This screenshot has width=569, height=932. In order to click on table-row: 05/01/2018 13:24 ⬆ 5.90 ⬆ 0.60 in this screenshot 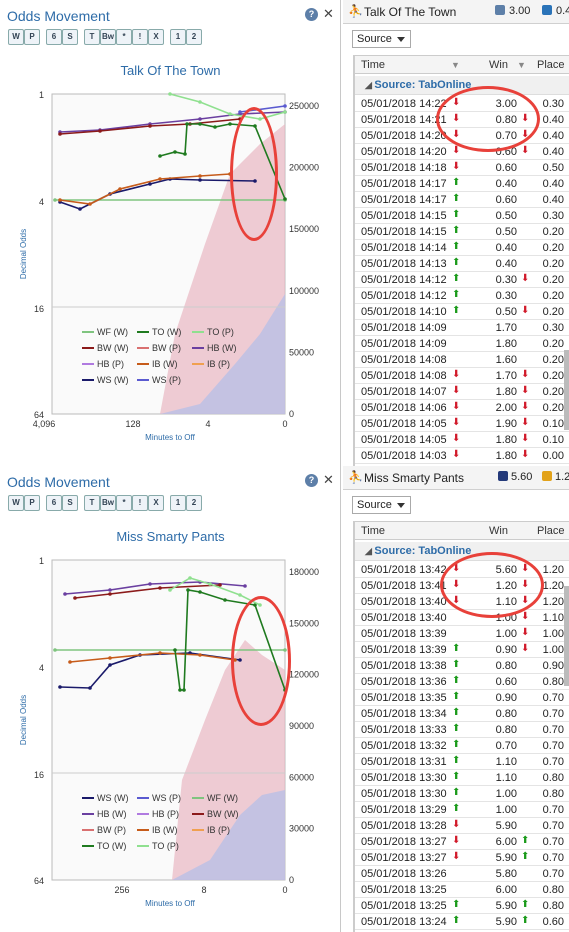, I will do `click(462, 922)`.